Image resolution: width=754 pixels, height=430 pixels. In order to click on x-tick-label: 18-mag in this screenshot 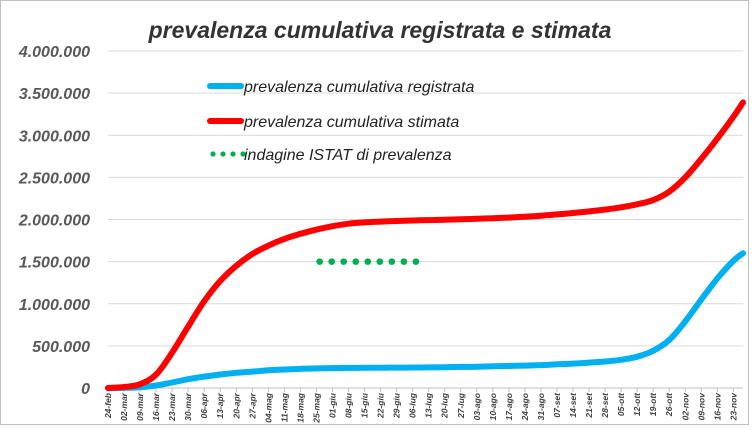, I will do `click(300, 407)`.